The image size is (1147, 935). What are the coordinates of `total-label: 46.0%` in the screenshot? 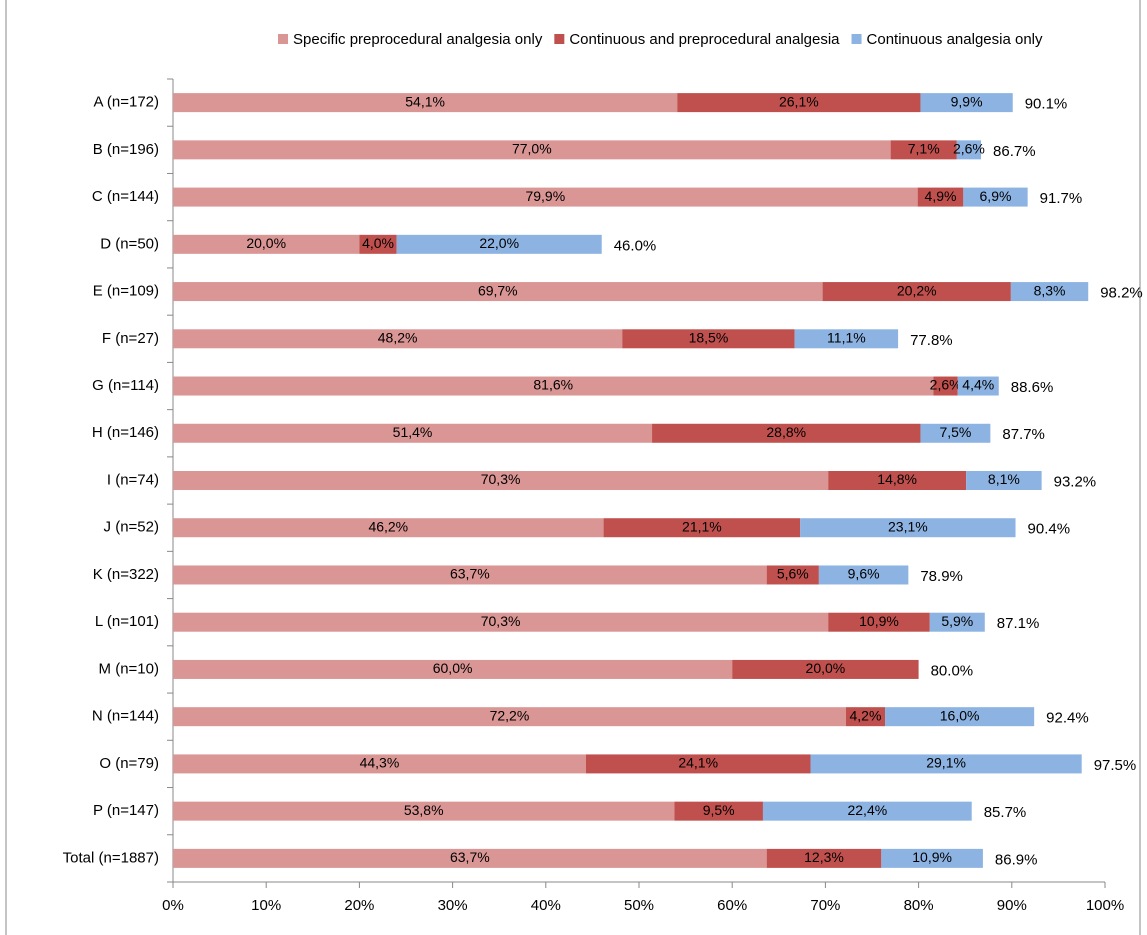 It's located at (635, 245).